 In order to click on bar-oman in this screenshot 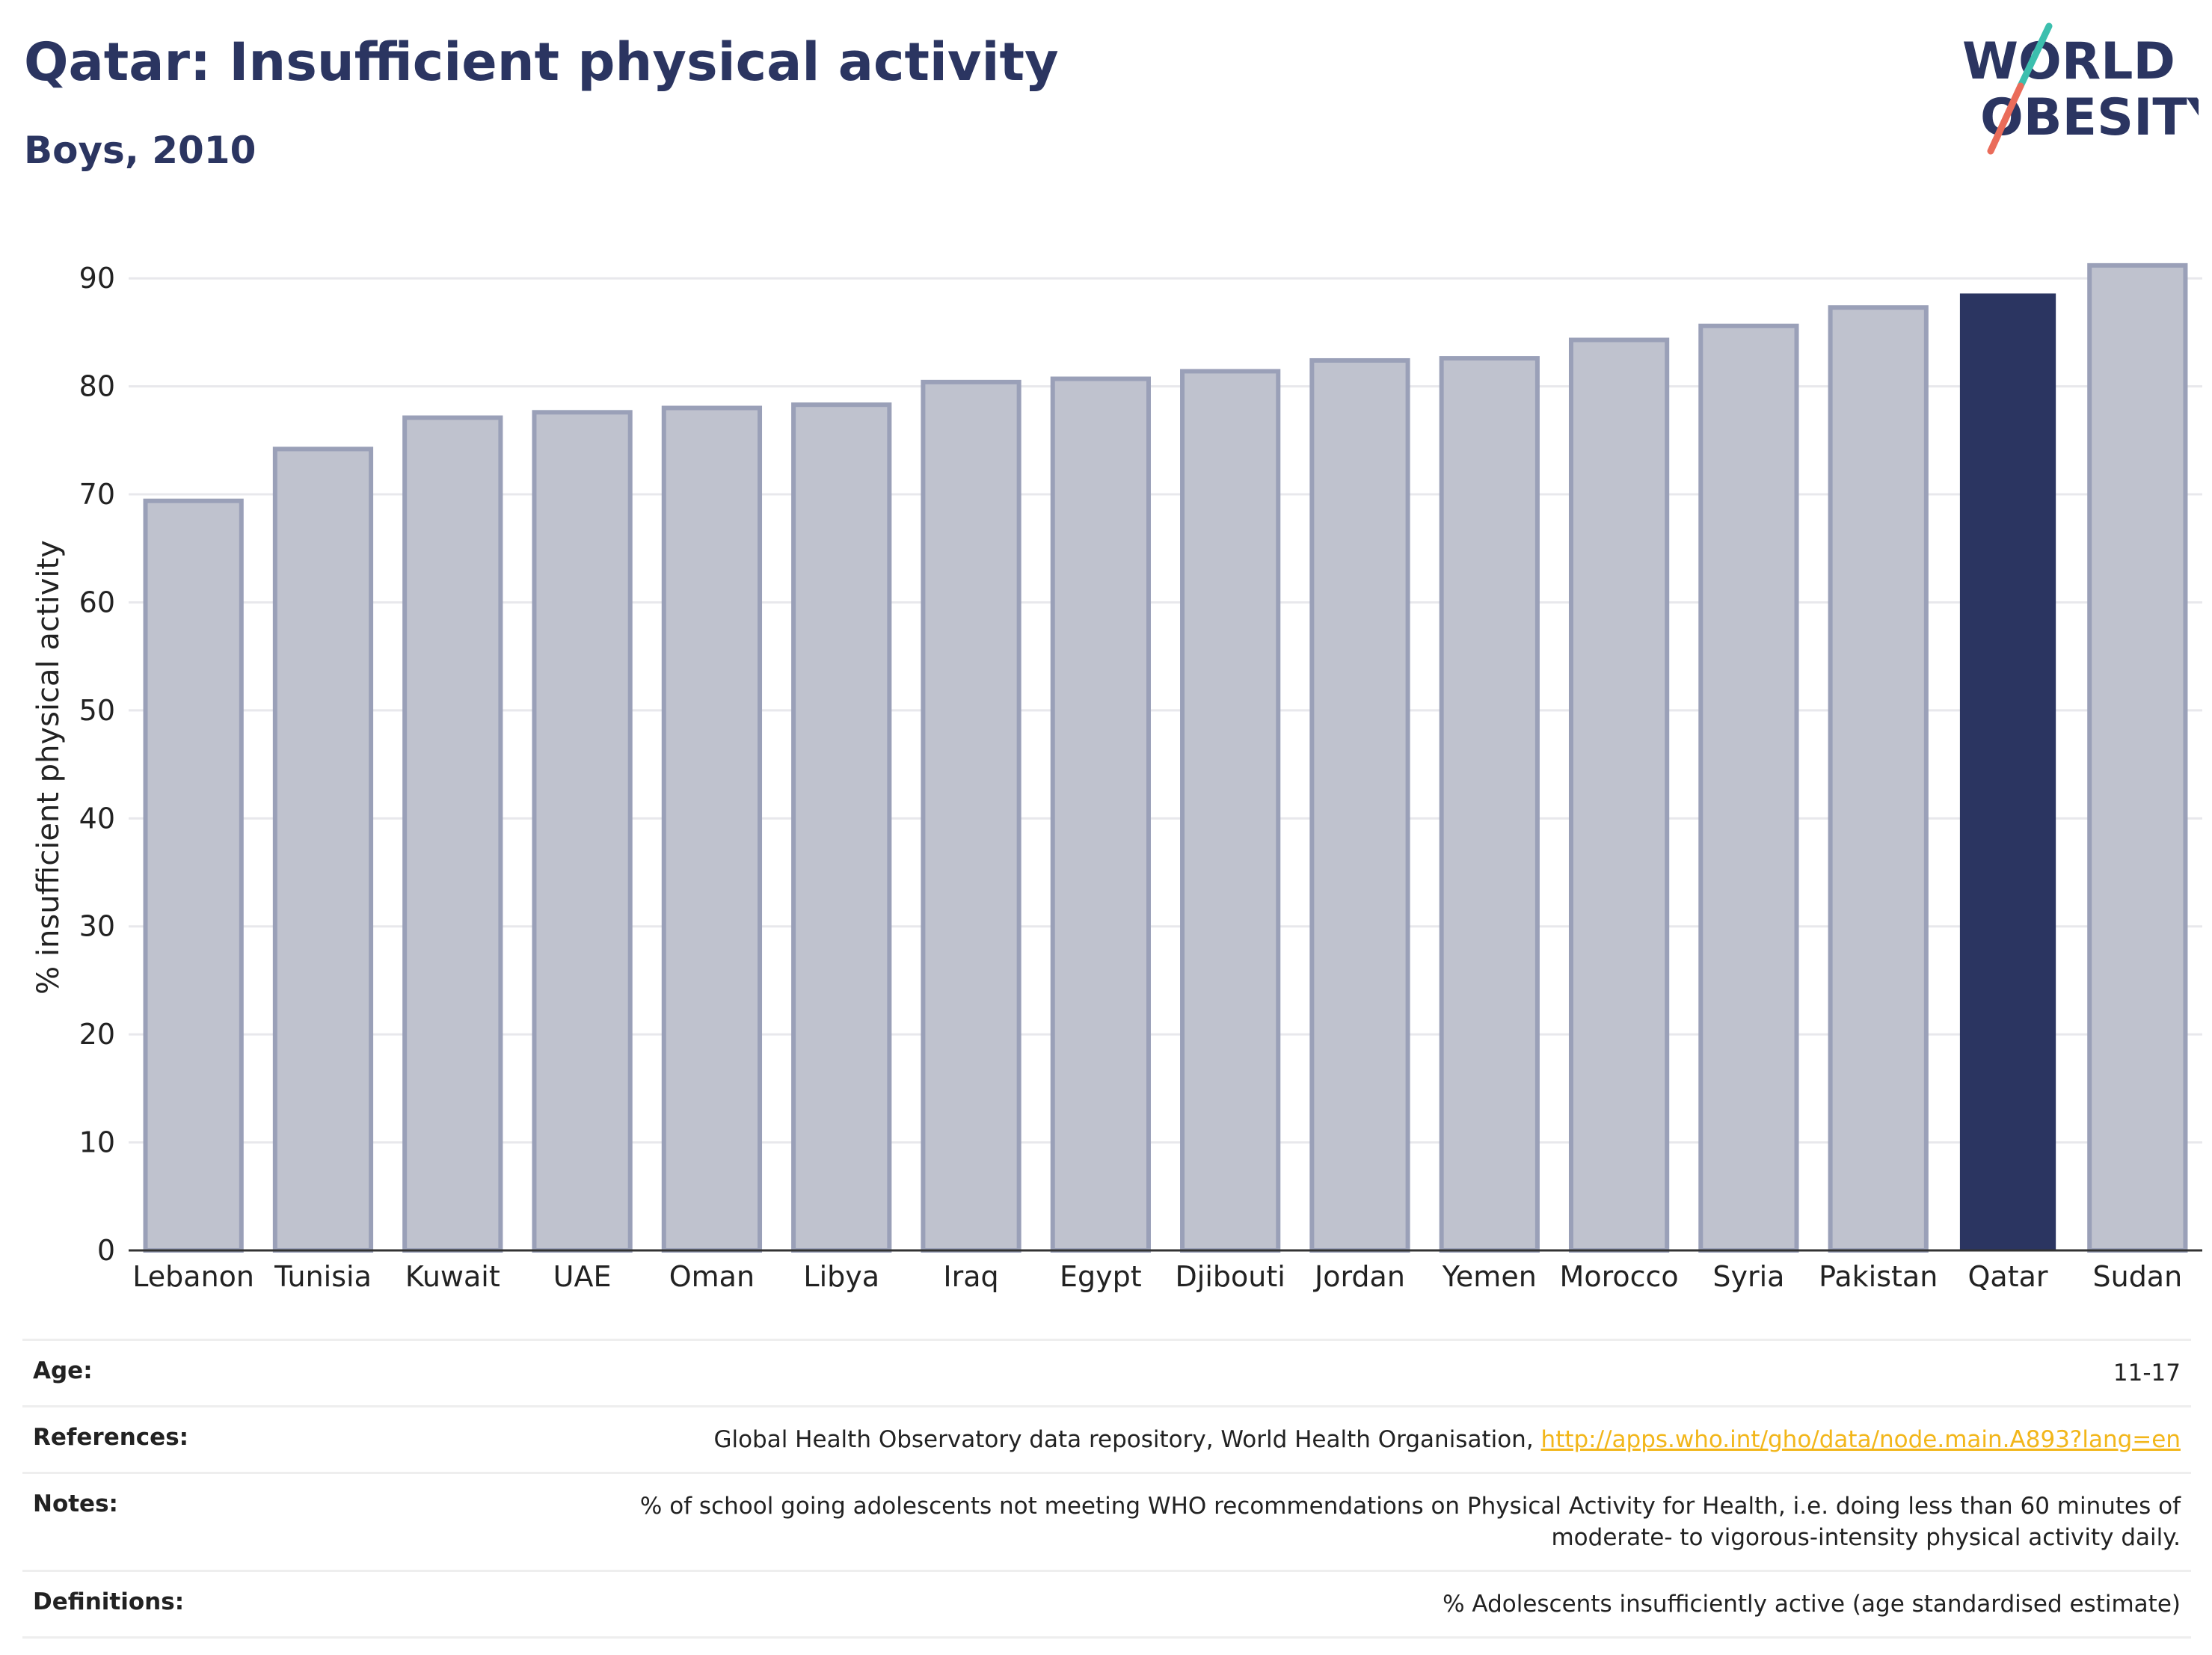, I will do `click(712, 829)`.